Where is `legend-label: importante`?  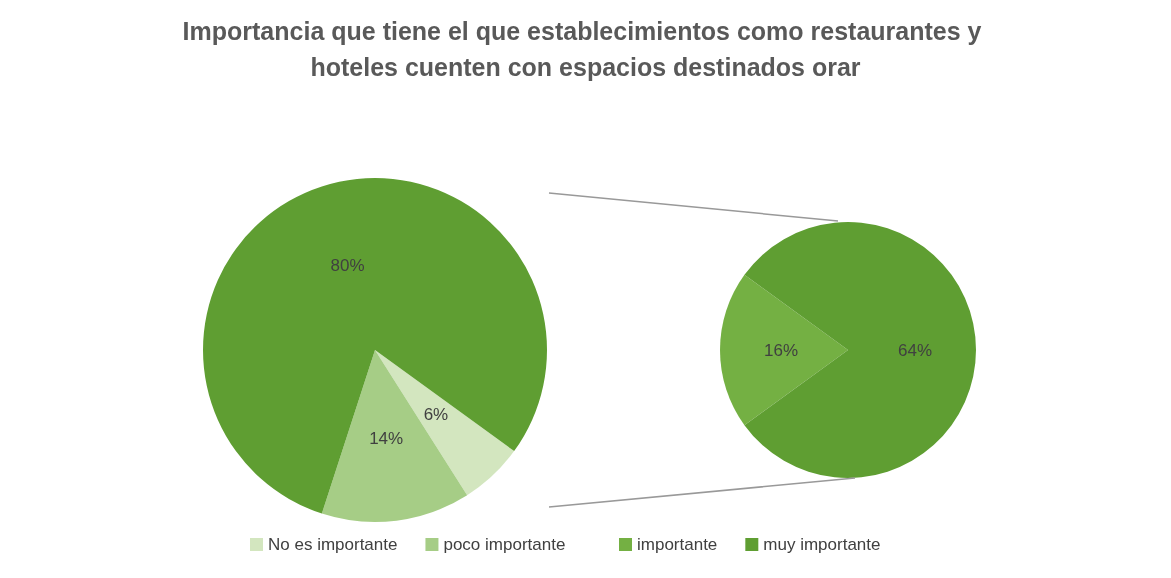 legend-label: importante is located at coordinates (677, 544).